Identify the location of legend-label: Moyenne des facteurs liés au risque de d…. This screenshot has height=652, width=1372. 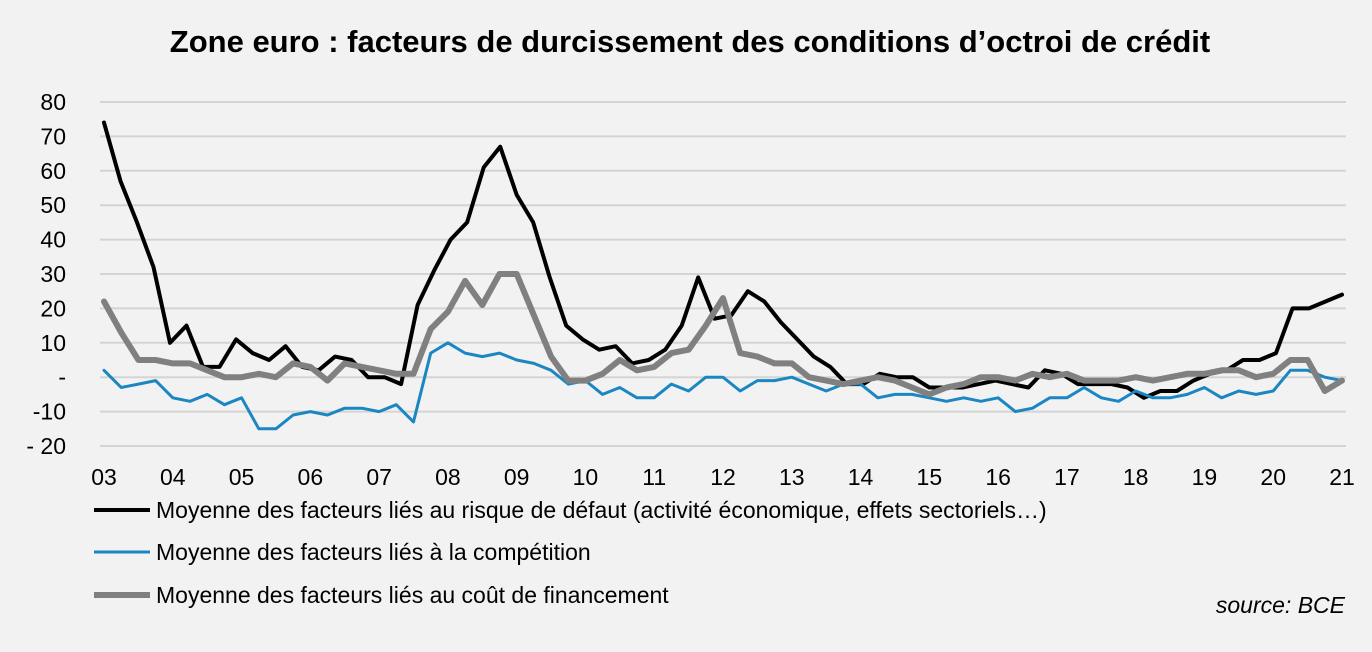
(601, 510).